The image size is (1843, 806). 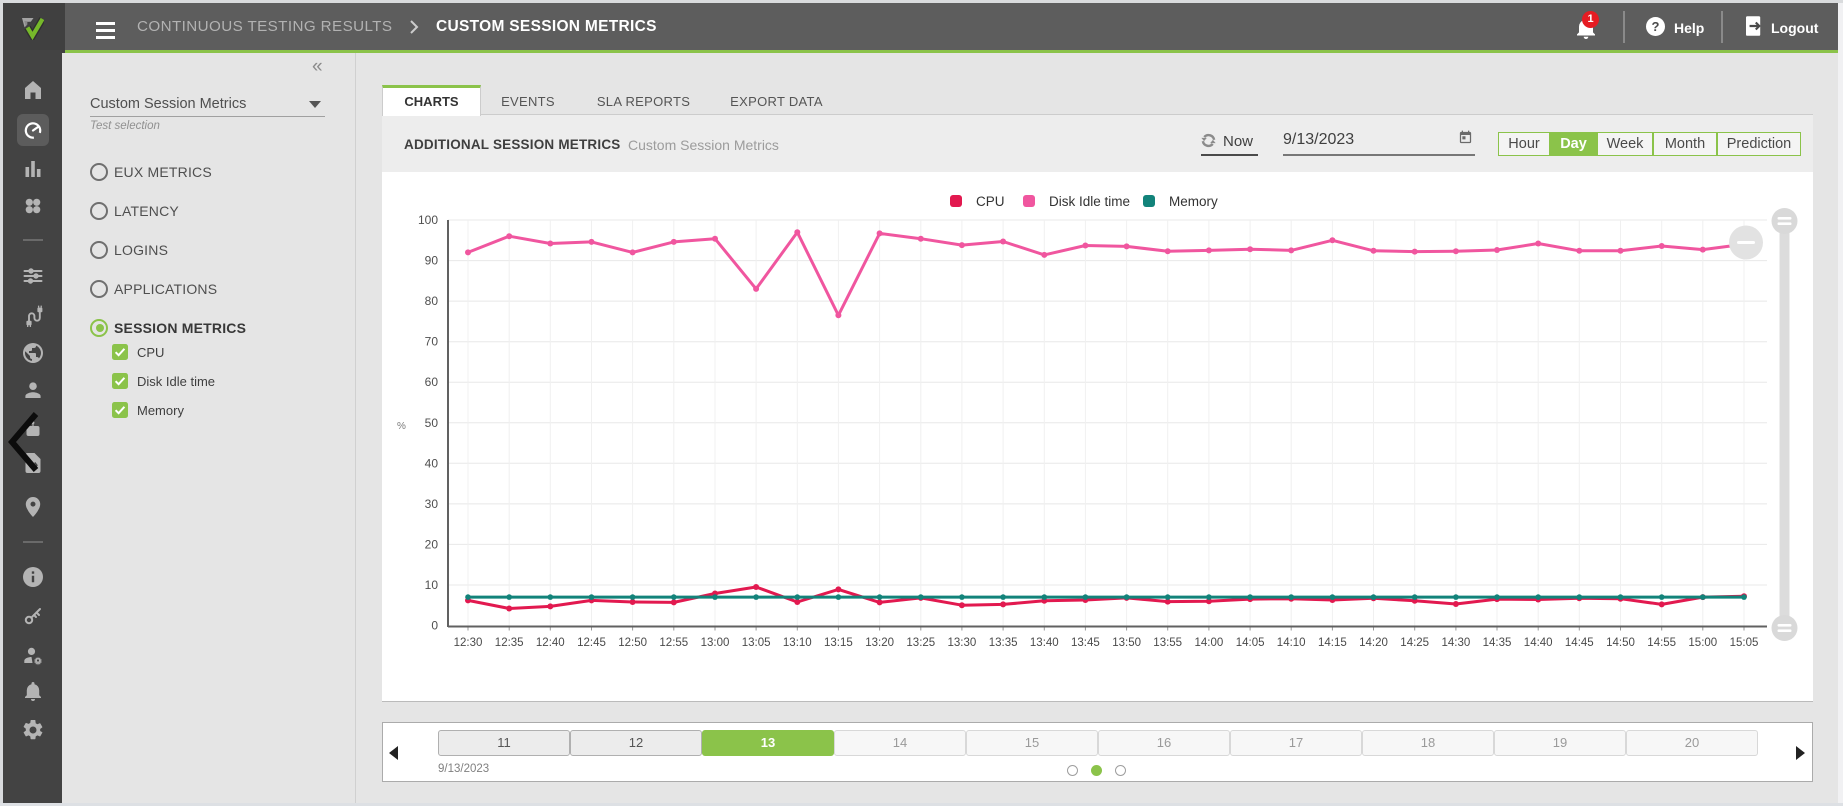 What do you see at coordinates (715, 643) in the screenshot?
I see `svg-text: 13:00` at bounding box center [715, 643].